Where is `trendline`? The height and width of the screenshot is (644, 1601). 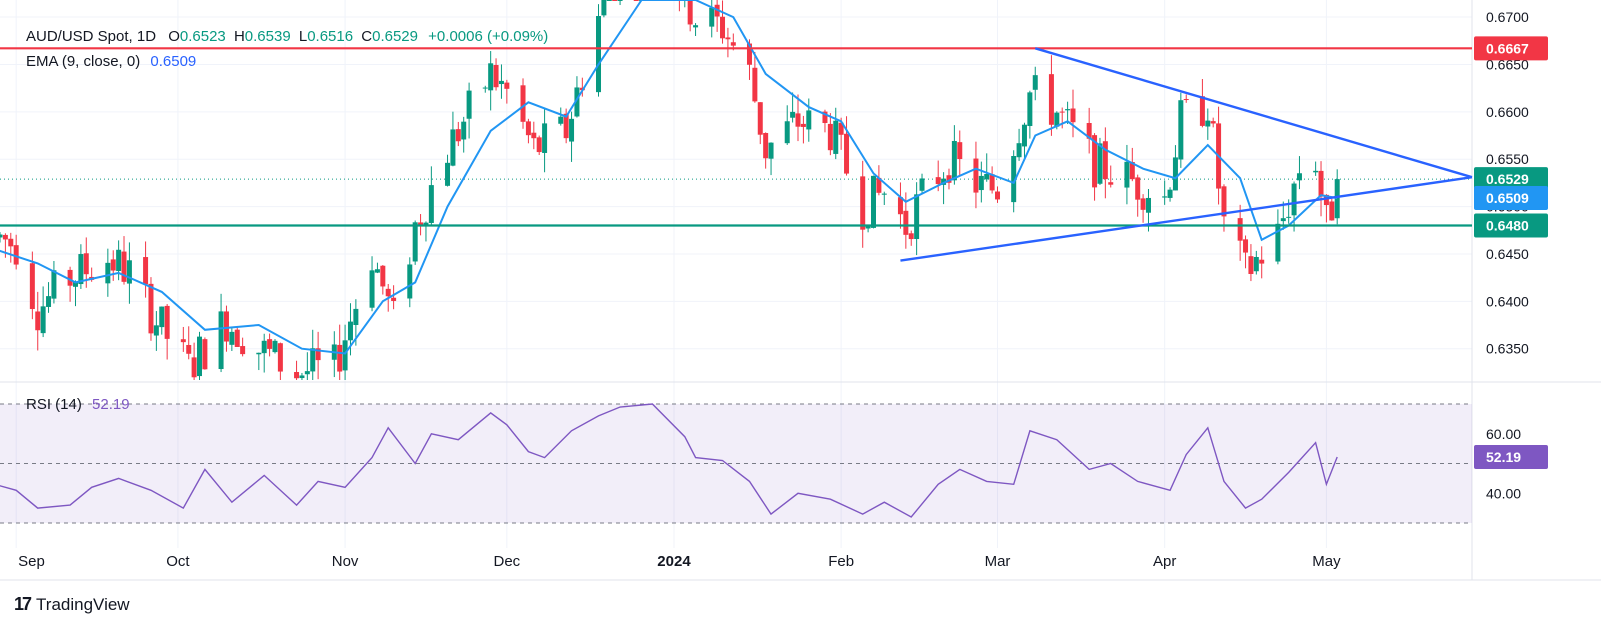
trendline is located at coordinates (1253, 113).